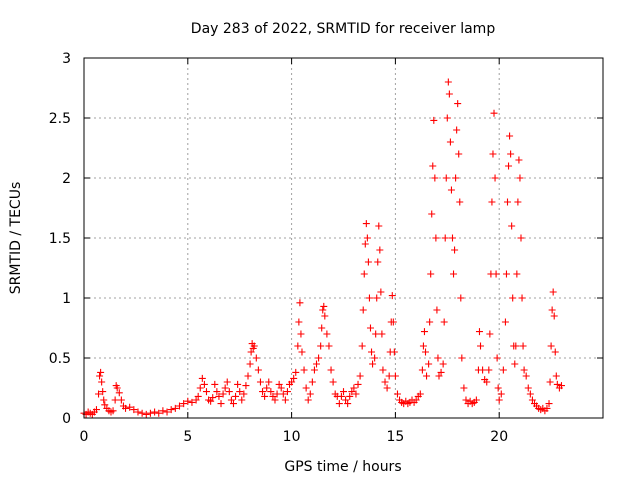 This screenshot has height=484, width=640. What do you see at coordinates (60, 119) in the screenshot?
I see `y-tick-label: 2.5` at bounding box center [60, 119].